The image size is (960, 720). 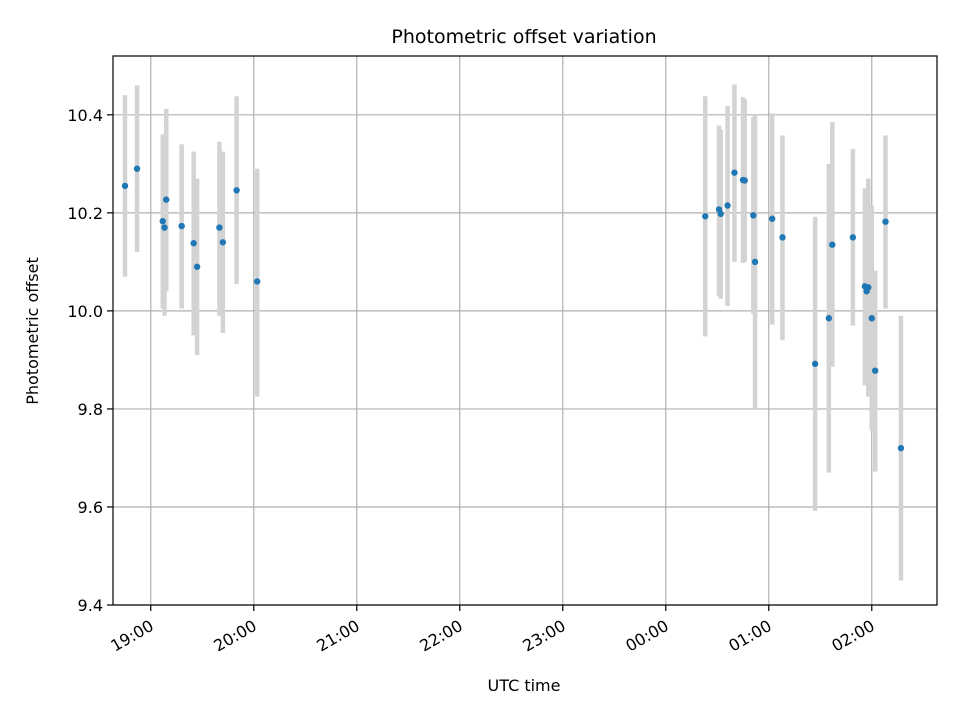 What do you see at coordinates (90, 507) in the screenshot?
I see `y-tick-label: 9.6` at bounding box center [90, 507].